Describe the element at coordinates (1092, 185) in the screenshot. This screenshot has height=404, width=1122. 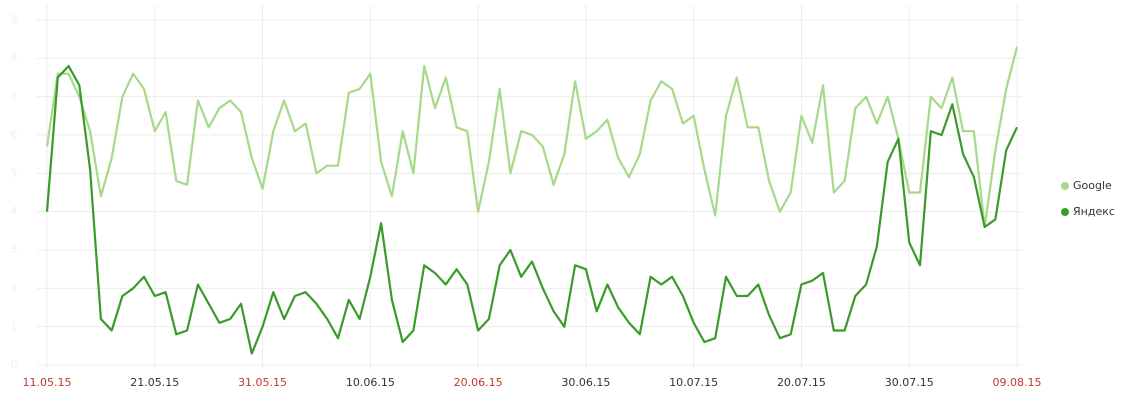
I see `legend-label: Google` at that location.